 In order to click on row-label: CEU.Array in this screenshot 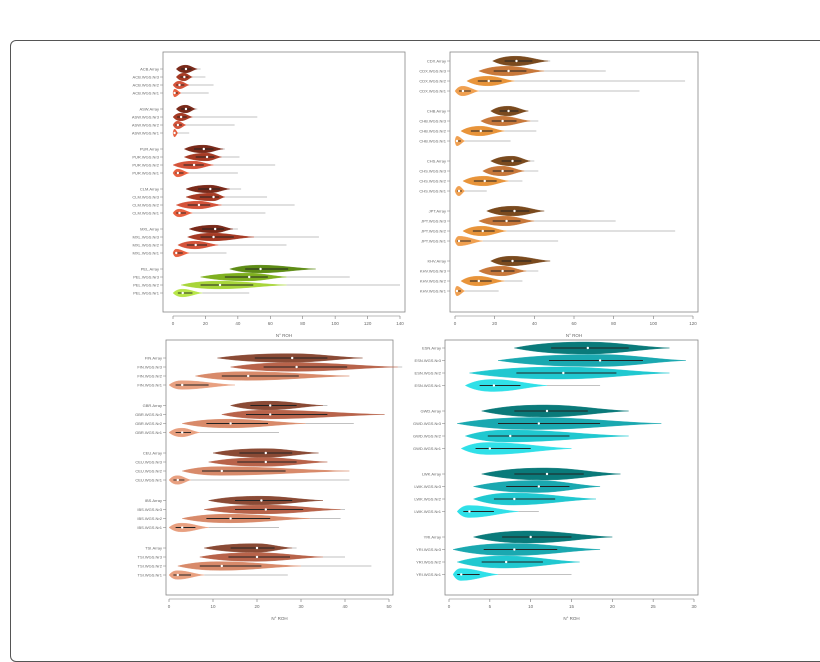, I will do `click(152, 453)`.